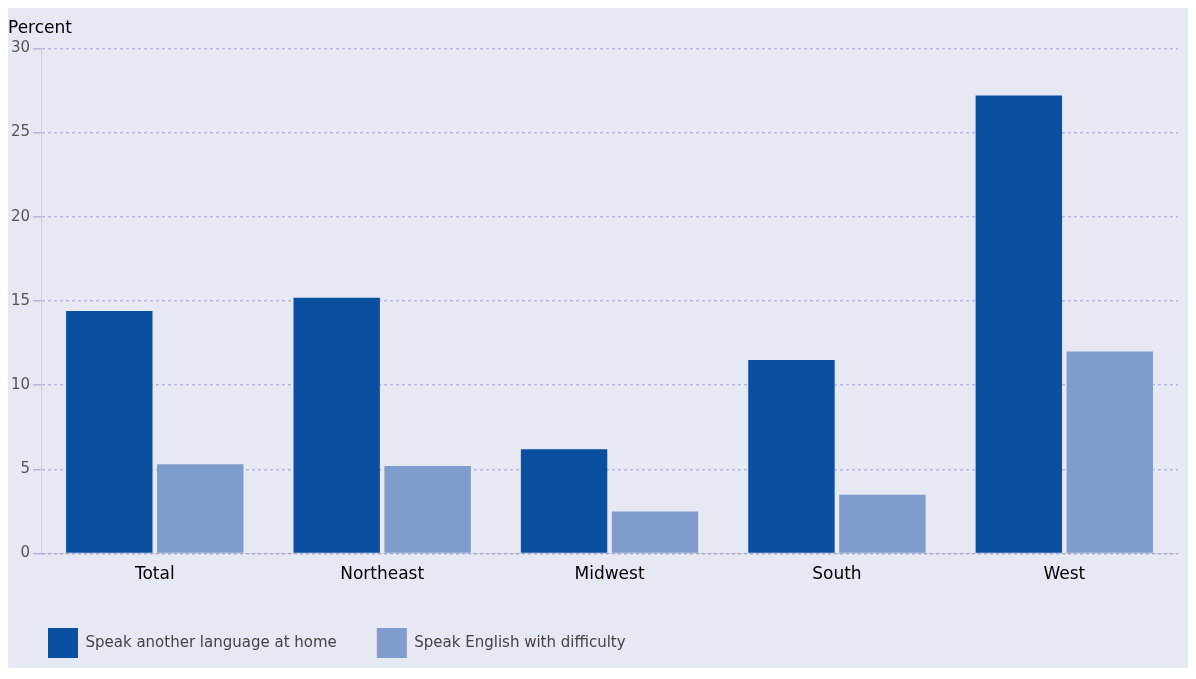 This screenshot has height=679, width=1196. I want to click on y-tick-label: 20, so click(20, 215).